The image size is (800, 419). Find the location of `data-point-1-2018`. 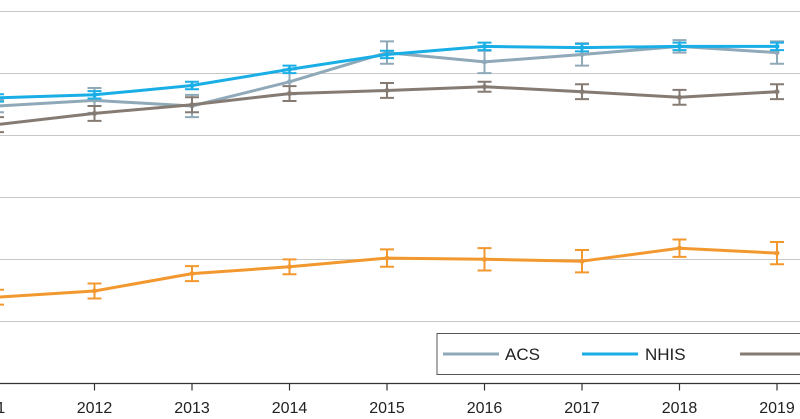

data-point-1-2018 is located at coordinates (679, 46).